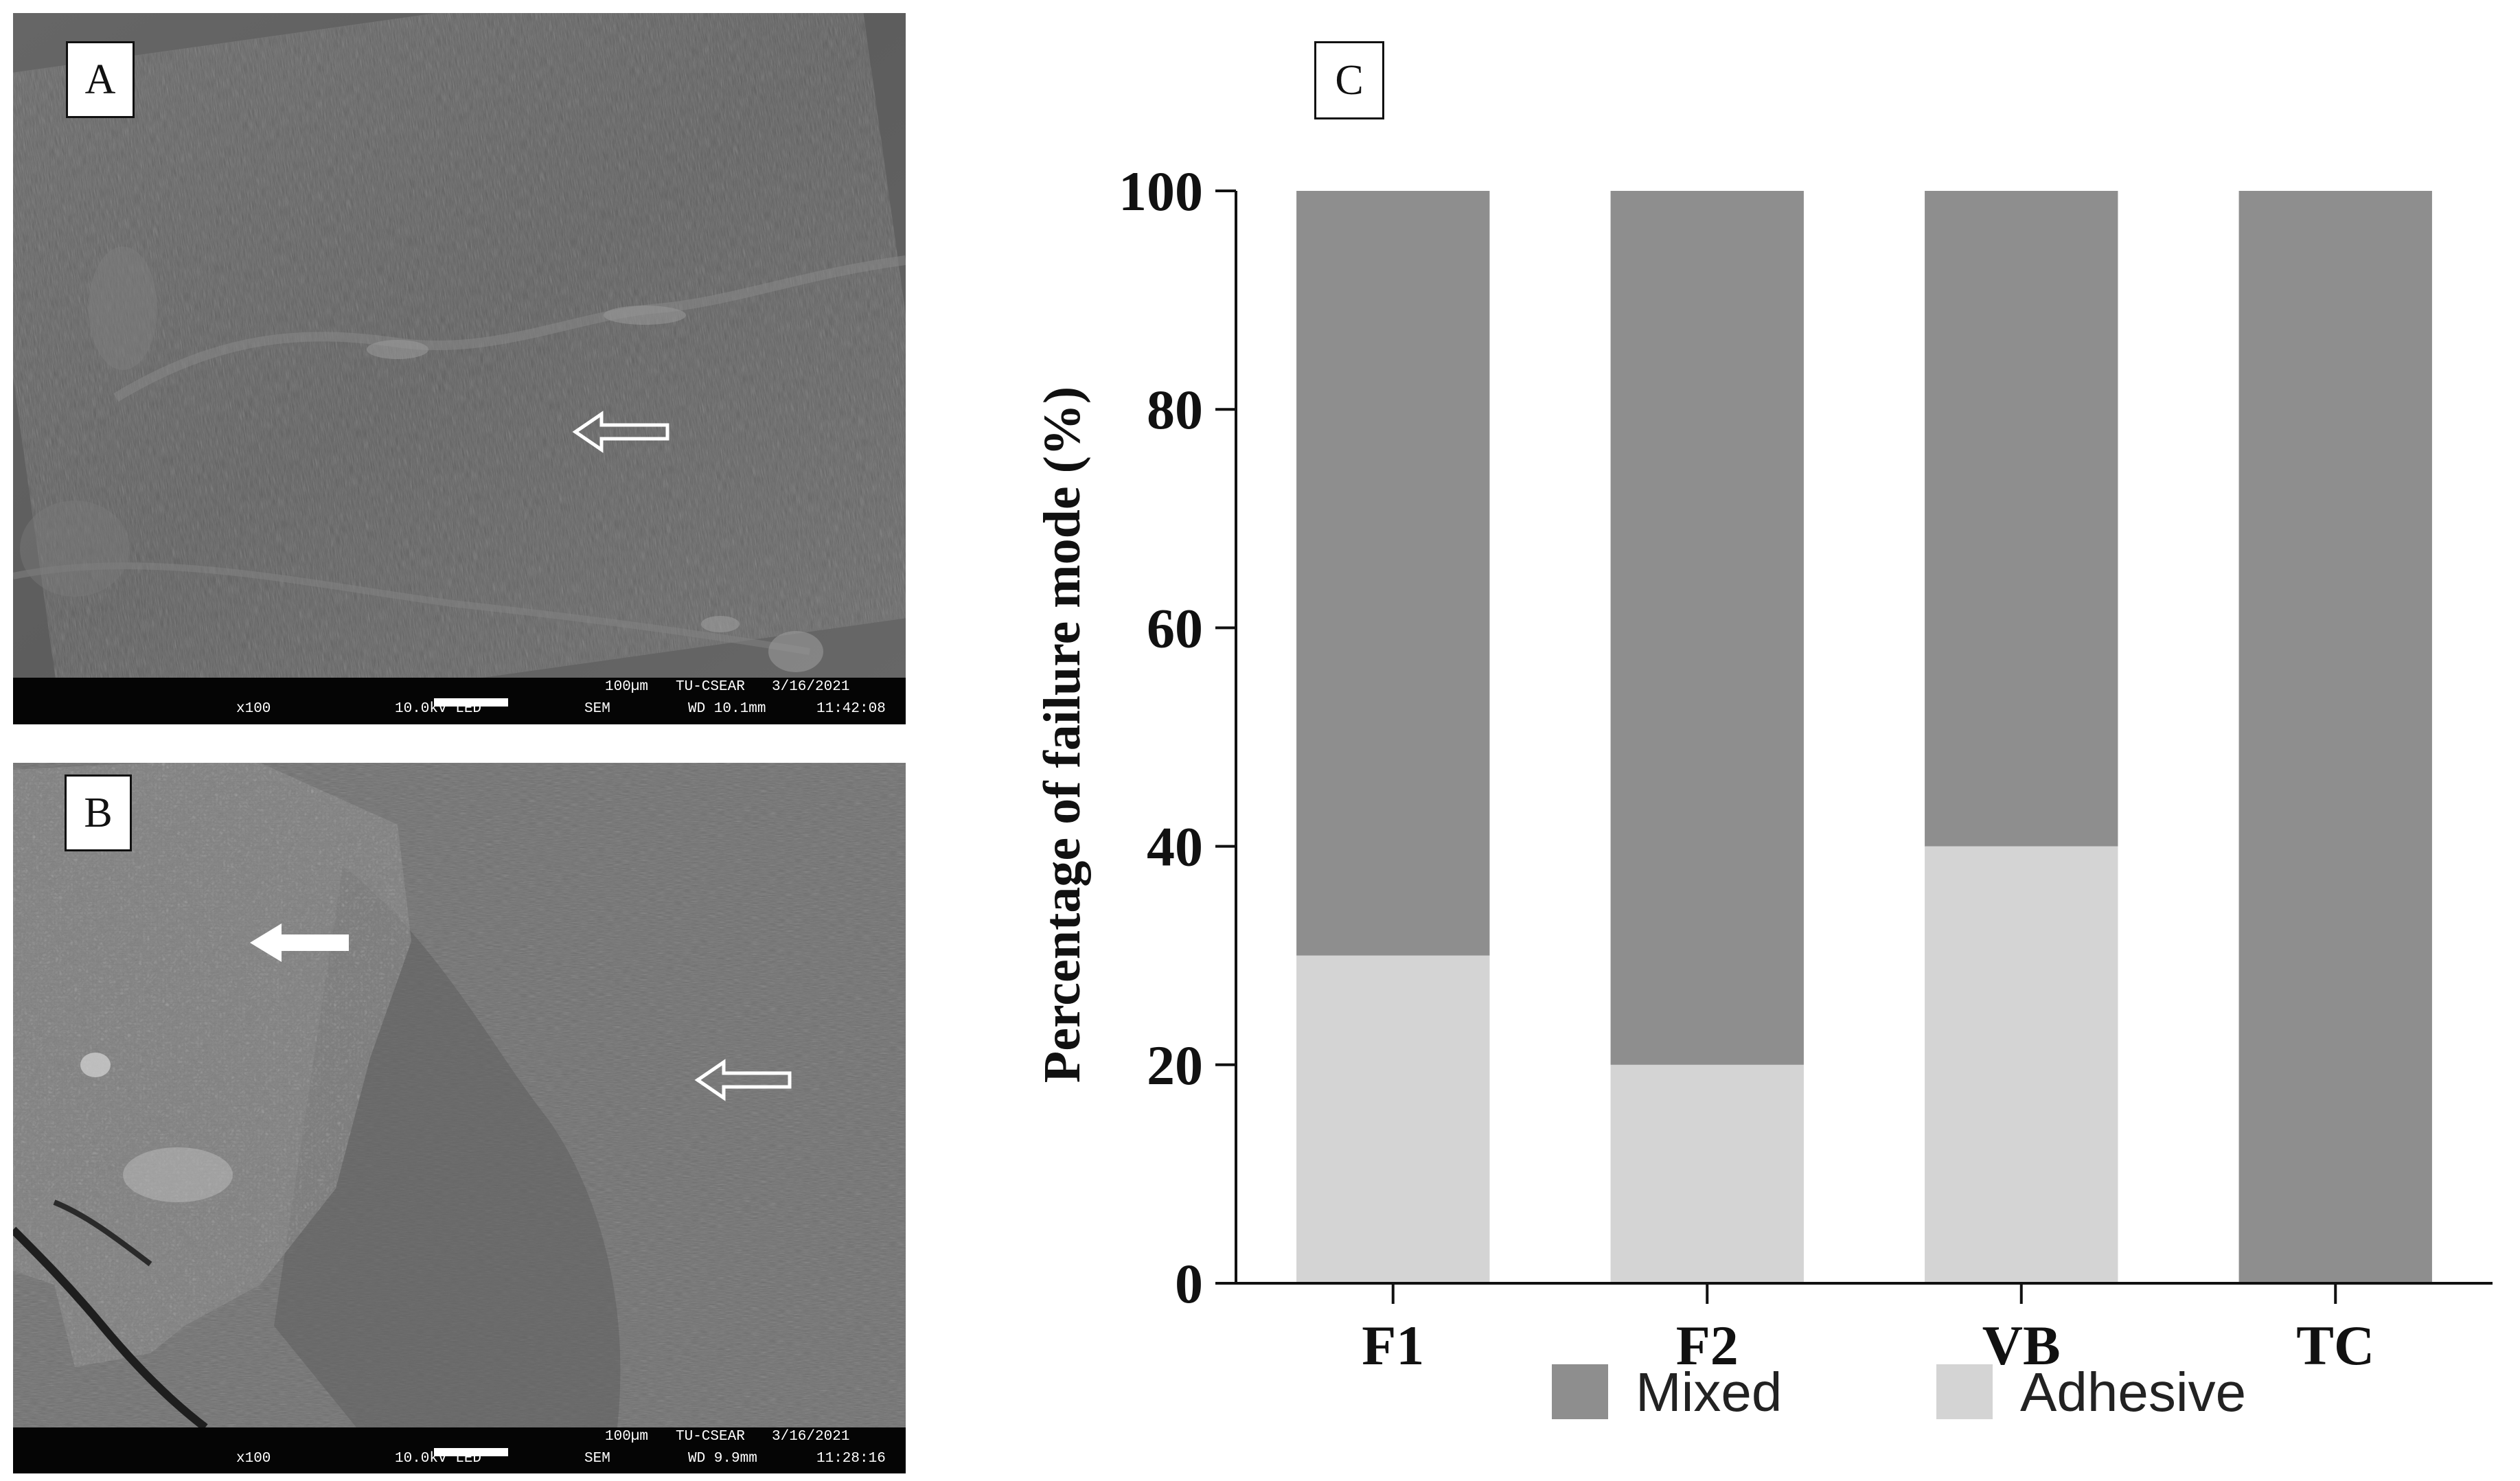 This screenshot has width=2520, height=1481. What do you see at coordinates (1175, 628) in the screenshot?
I see `y-tick-label: 60` at bounding box center [1175, 628].